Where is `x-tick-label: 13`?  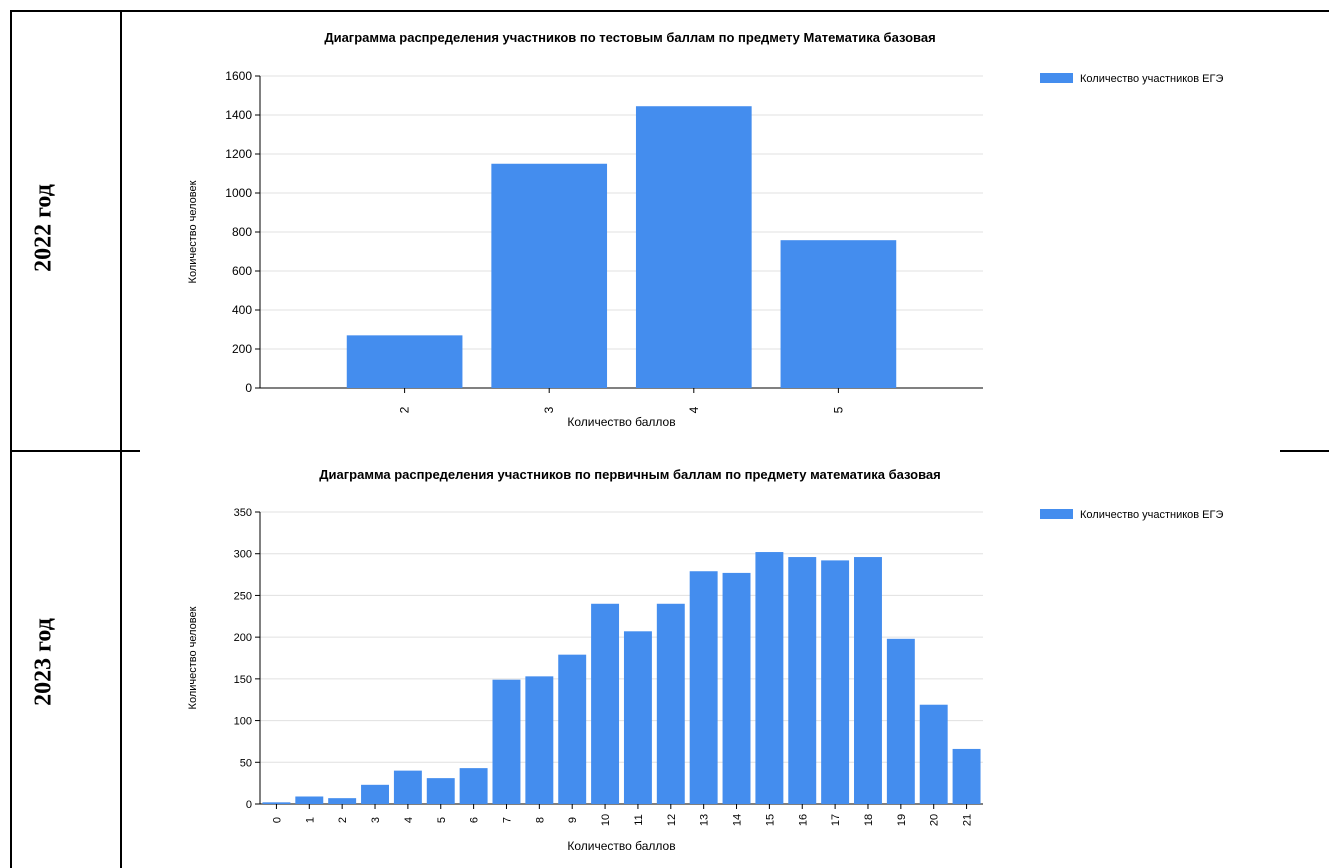 x-tick-label: 13 is located at coordinates (705, 820).